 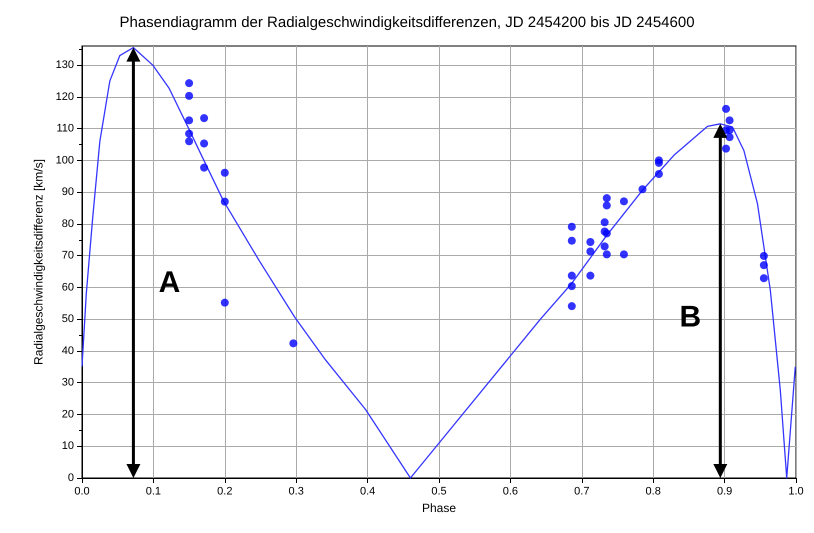 I want to click on x-tick-label: 0.6, so click(x=510, y=492).